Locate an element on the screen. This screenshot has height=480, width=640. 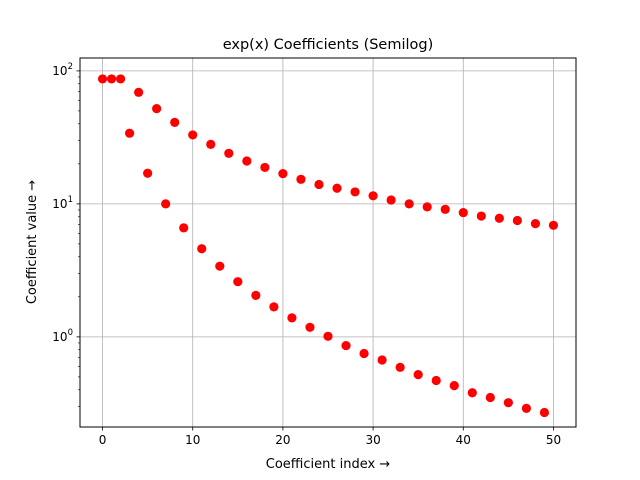
x-tick-label: 10 is located at coordinates (192, 440).